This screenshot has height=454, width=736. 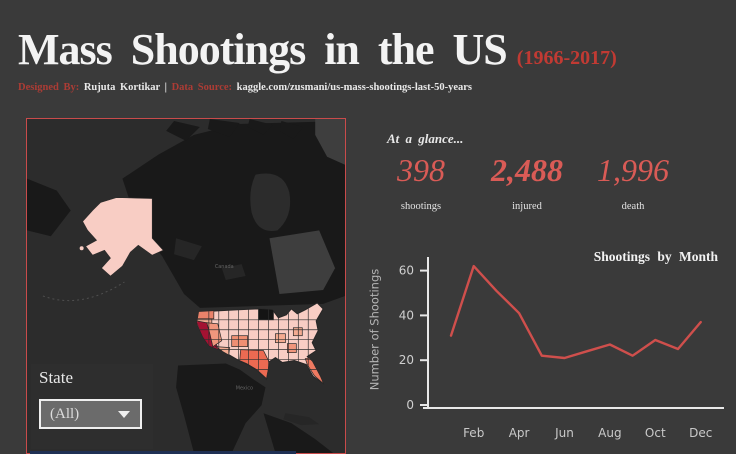 What do you see at coordinates (49, 87) in the screenshot?
I see `designed-by-label: Designed By:` at bounding box center [49, 87].